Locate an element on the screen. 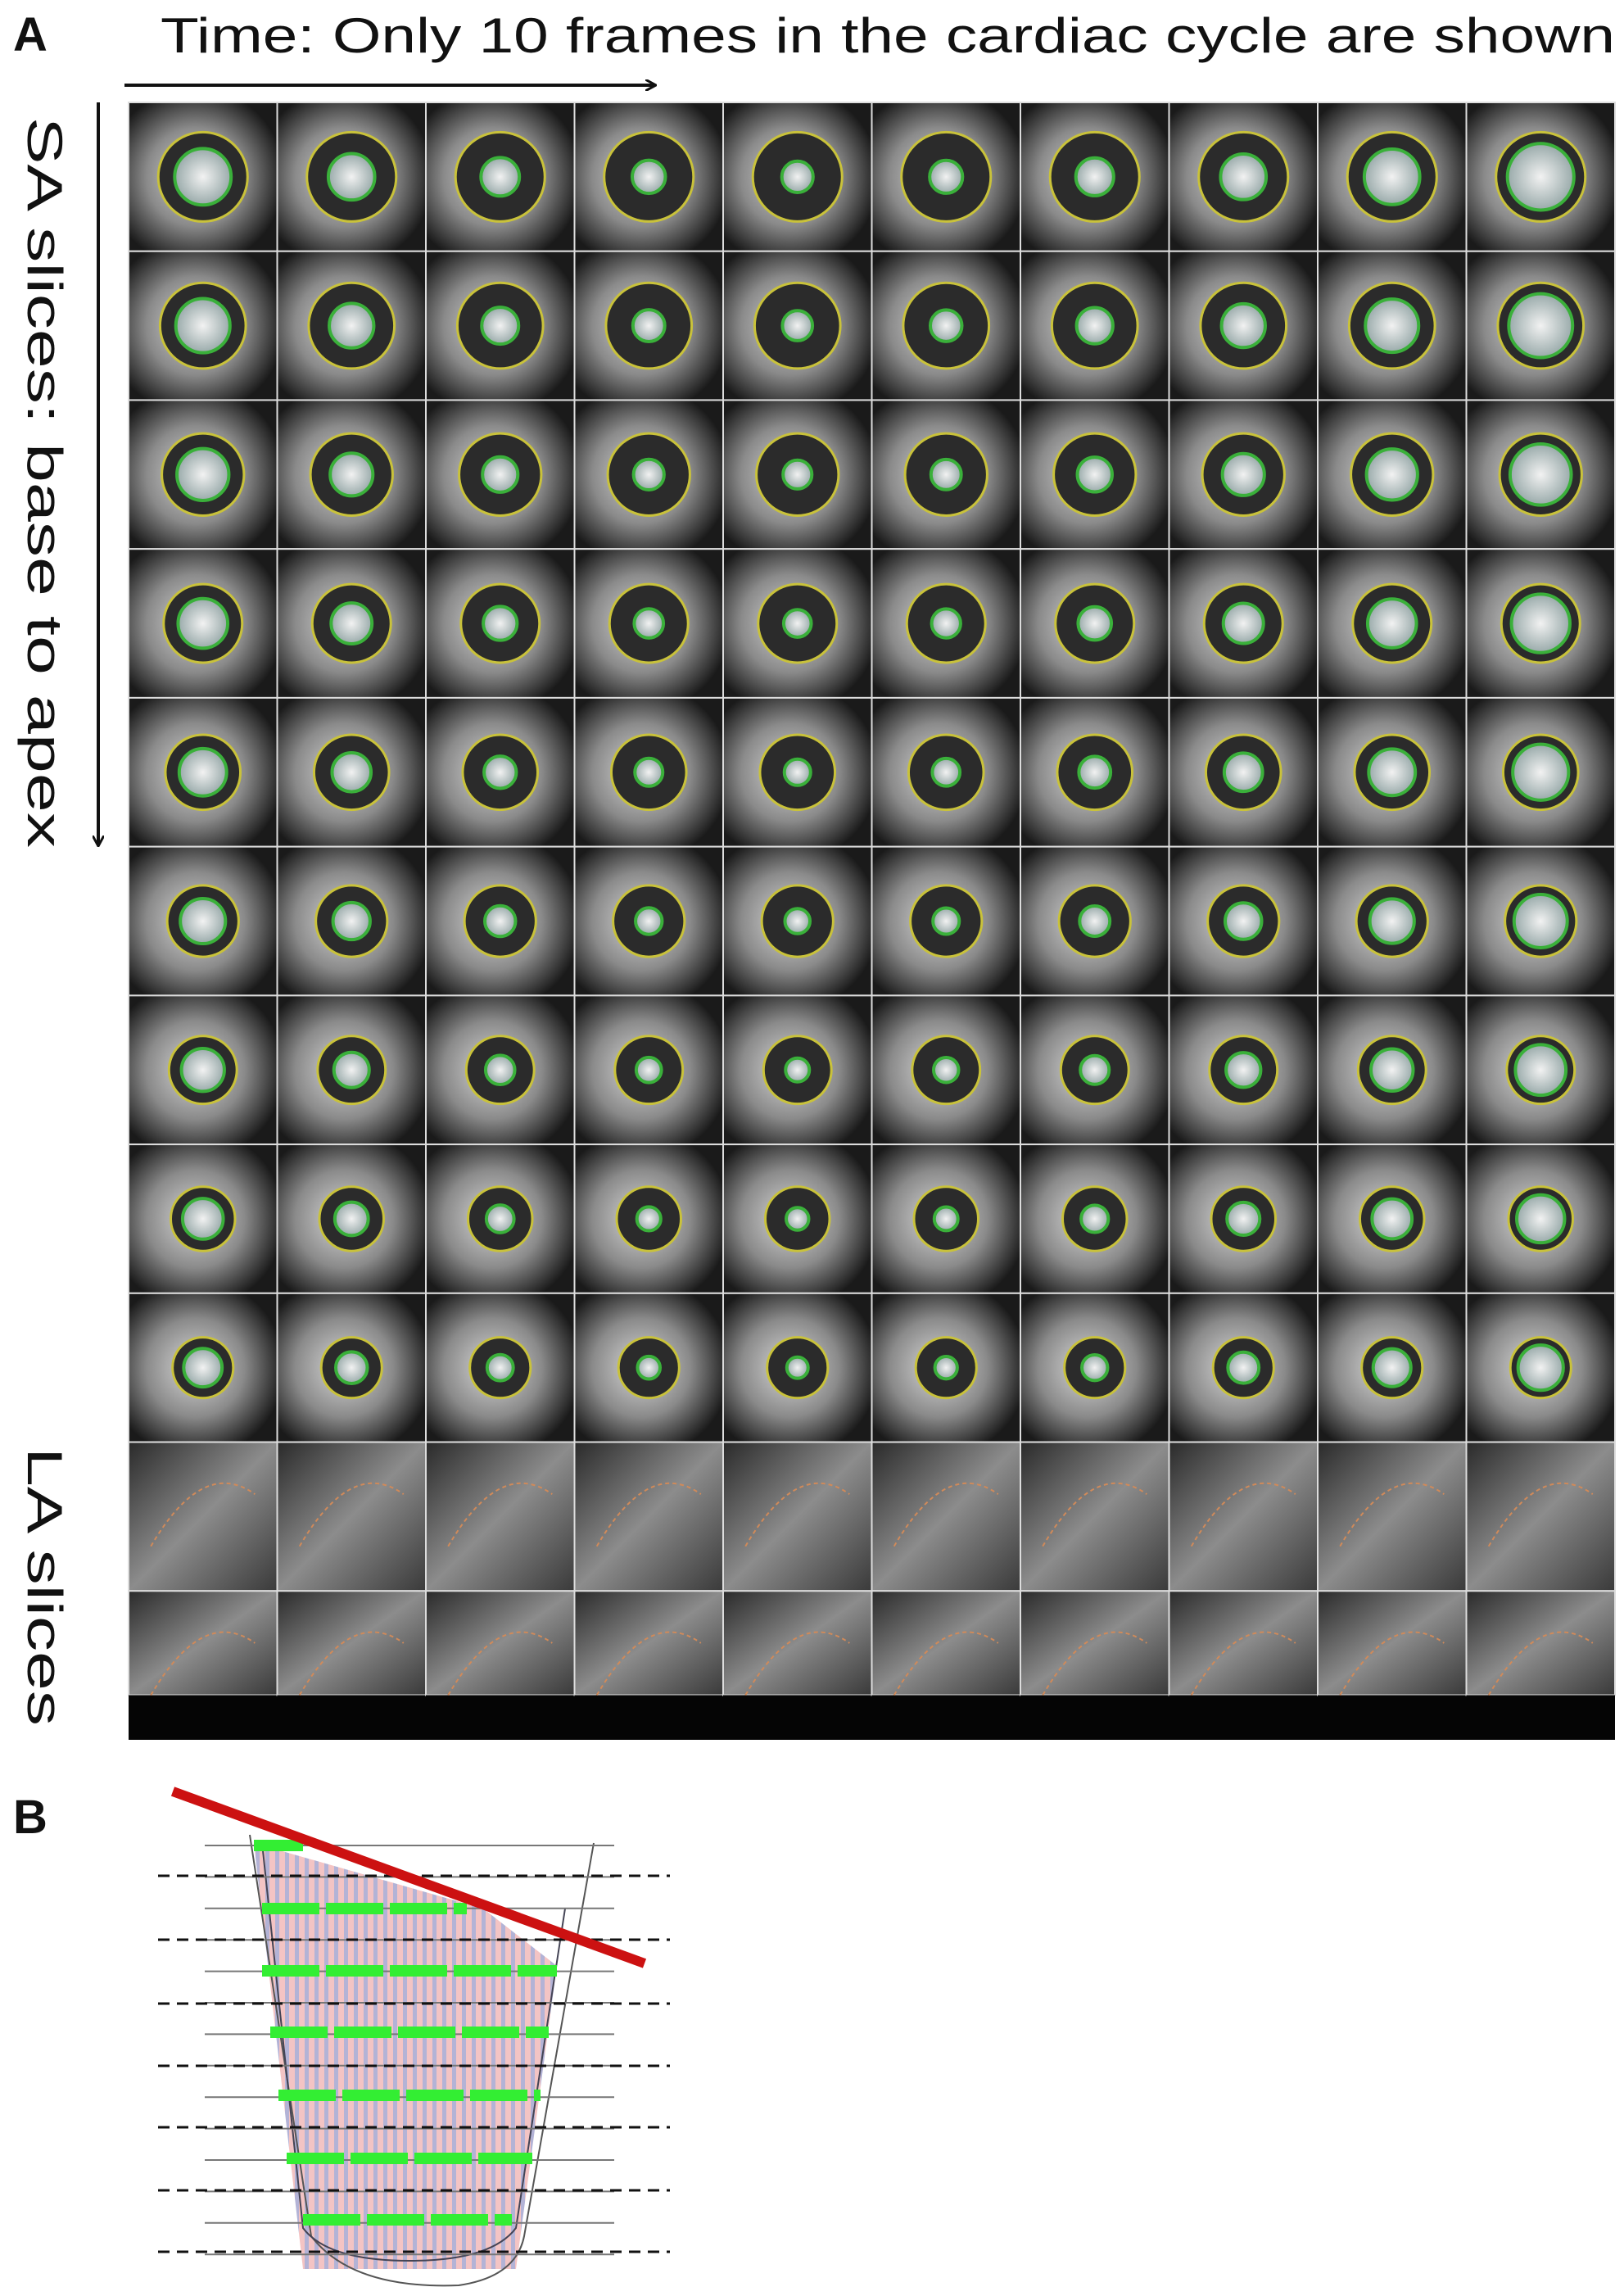 This screenshot has width=1624, height=2296. lv-inner is located at coordinates (414, 2052).